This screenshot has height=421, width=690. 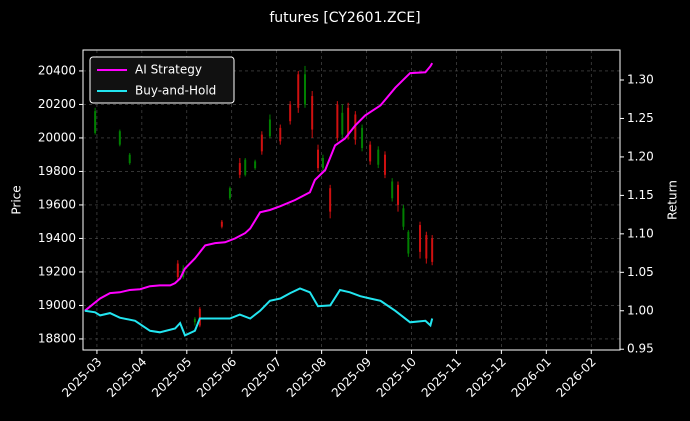 What do you see at coordinates (673, 200) in the screenshot?
I see `y2-axis-label: Return` at bounding box center [673, 200].